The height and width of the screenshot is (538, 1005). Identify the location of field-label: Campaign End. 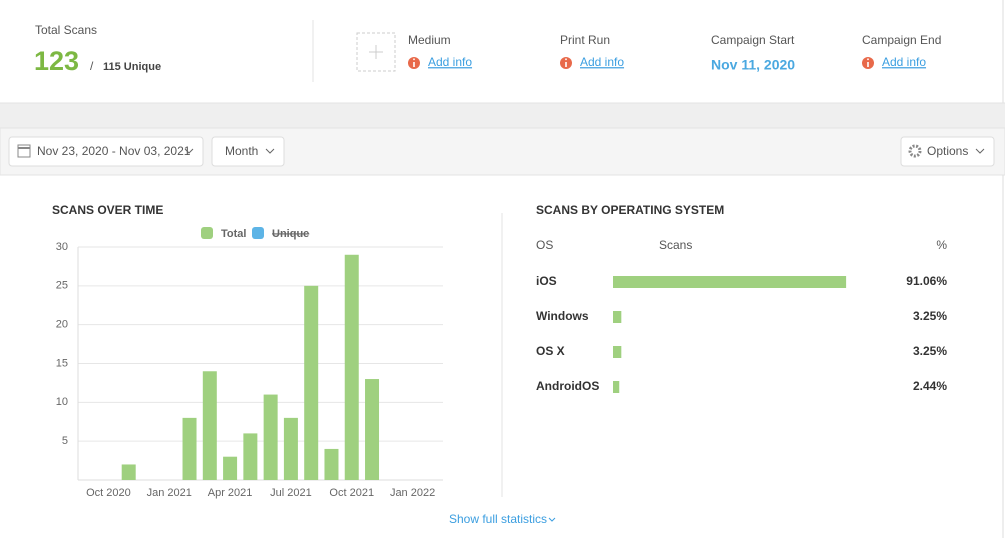
(901, 40).